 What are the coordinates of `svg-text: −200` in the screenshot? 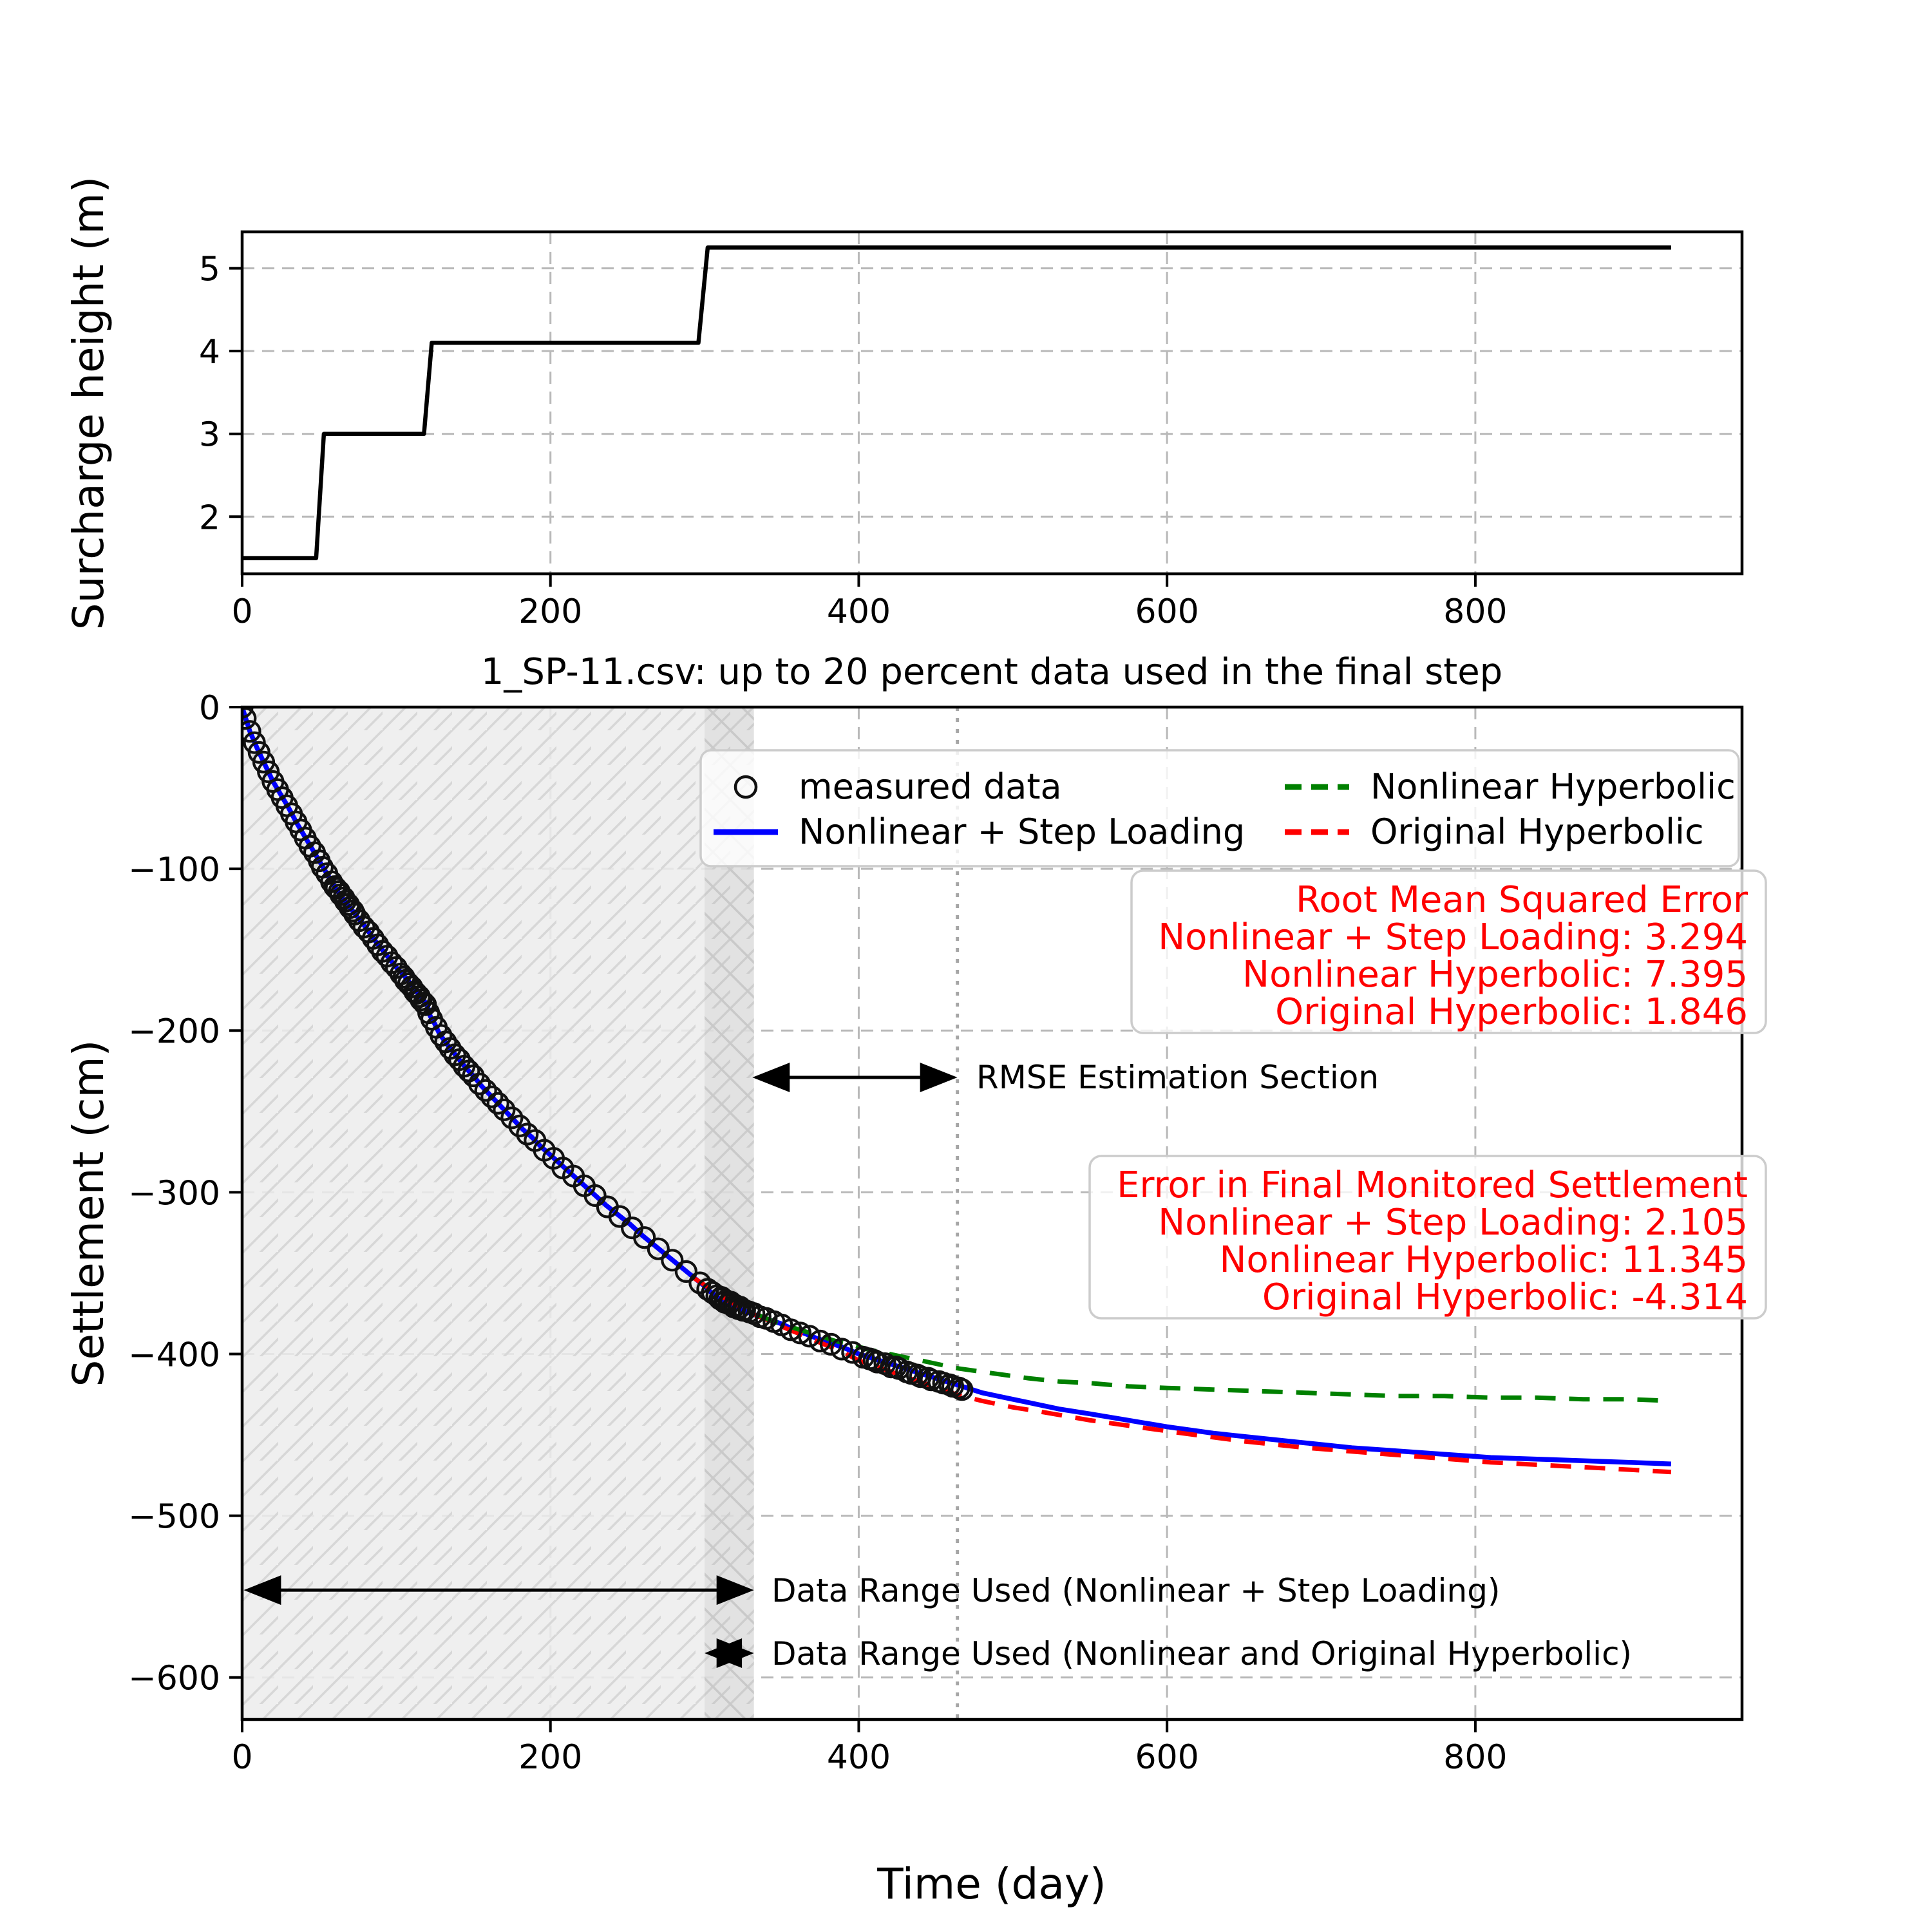 It's located at (174, 1031).